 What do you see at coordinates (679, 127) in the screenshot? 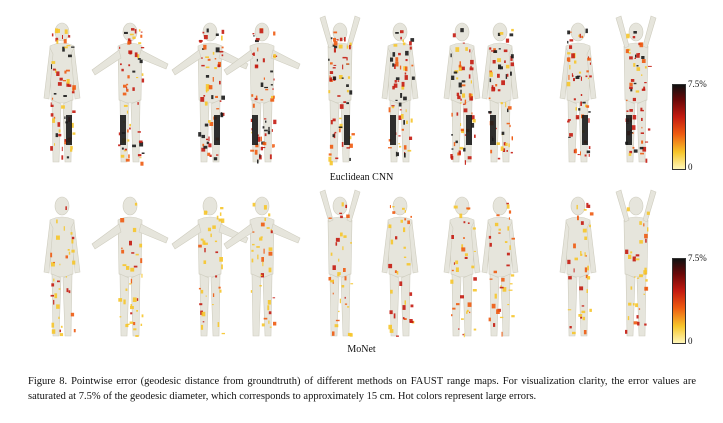
I see `colorbar-top` at bounding box center [679, 127].